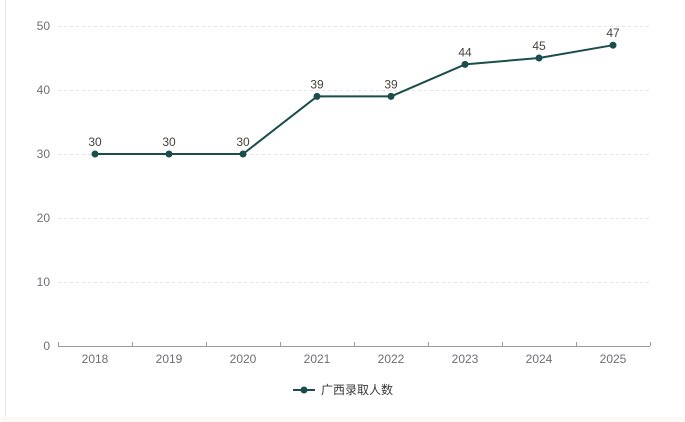 The height and width of the screenshot is (422, 685). Describe the element at coordinates (44, 26) in the screenshot. I see `y-axis-tick-label: 50` at that location.